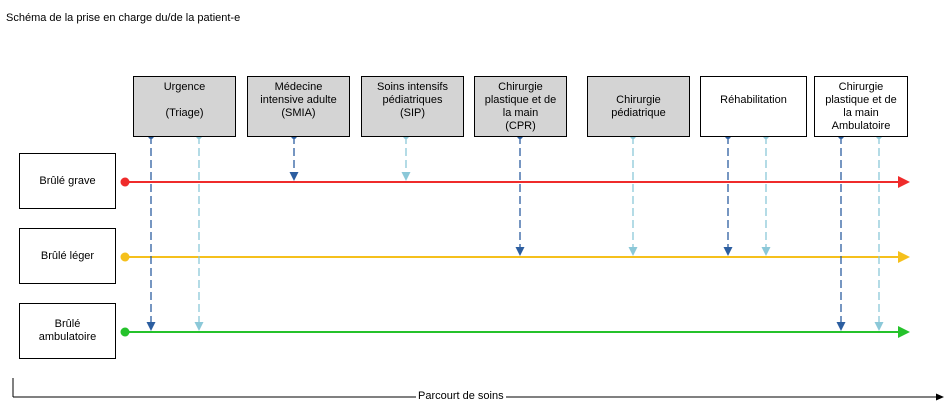 The height and width of the screenshot is (405, 946). What do you see at coordinates (184, 113) in the screenshot?
I see `service-header-line: (Triage)` at bounding box center [184, 113].